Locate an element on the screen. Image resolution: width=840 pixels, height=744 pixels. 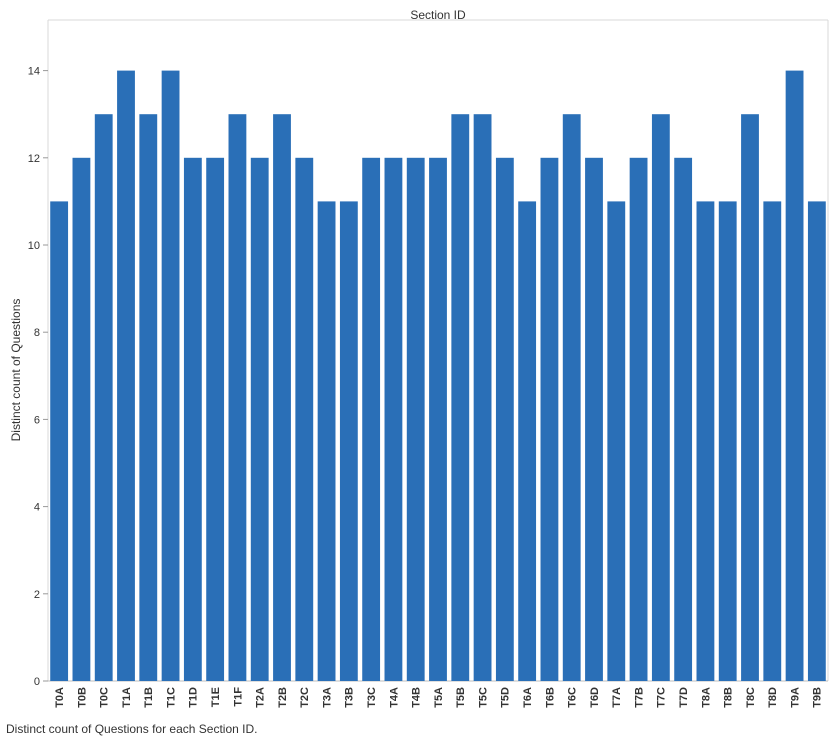
bar-t6c is located at coordinates (571, 397).